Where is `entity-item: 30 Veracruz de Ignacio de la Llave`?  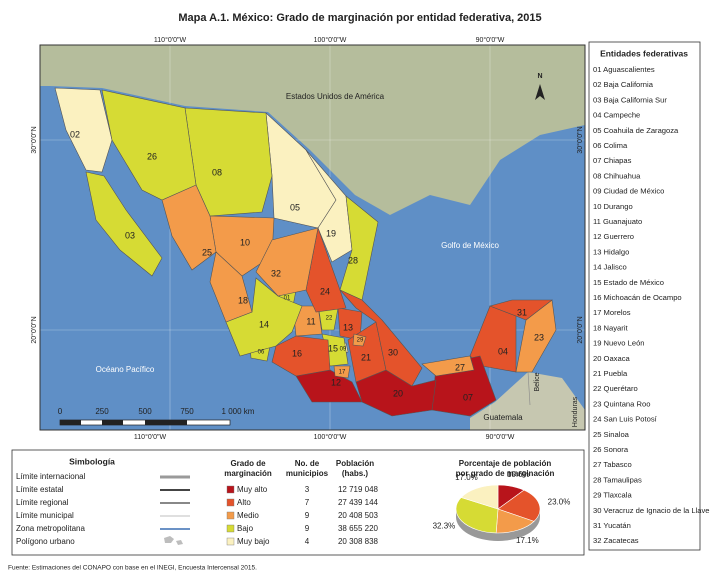
entity-item: 30 Veracruz de Ignacio de la Llave is located at coordinates (651, 510).